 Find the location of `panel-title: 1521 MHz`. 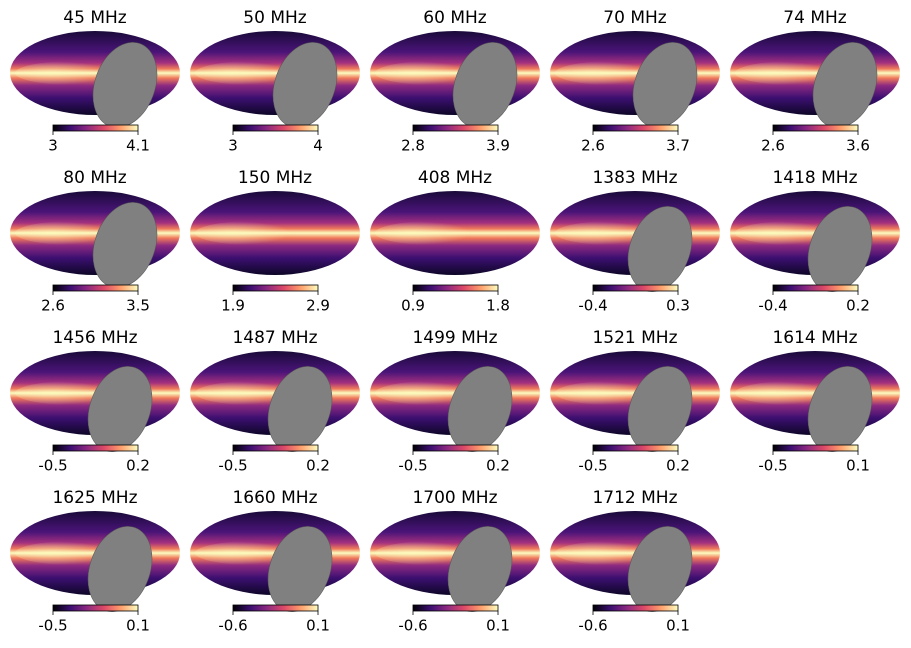

panel-title: 1521 MHz is located at coordinates (634, 338).